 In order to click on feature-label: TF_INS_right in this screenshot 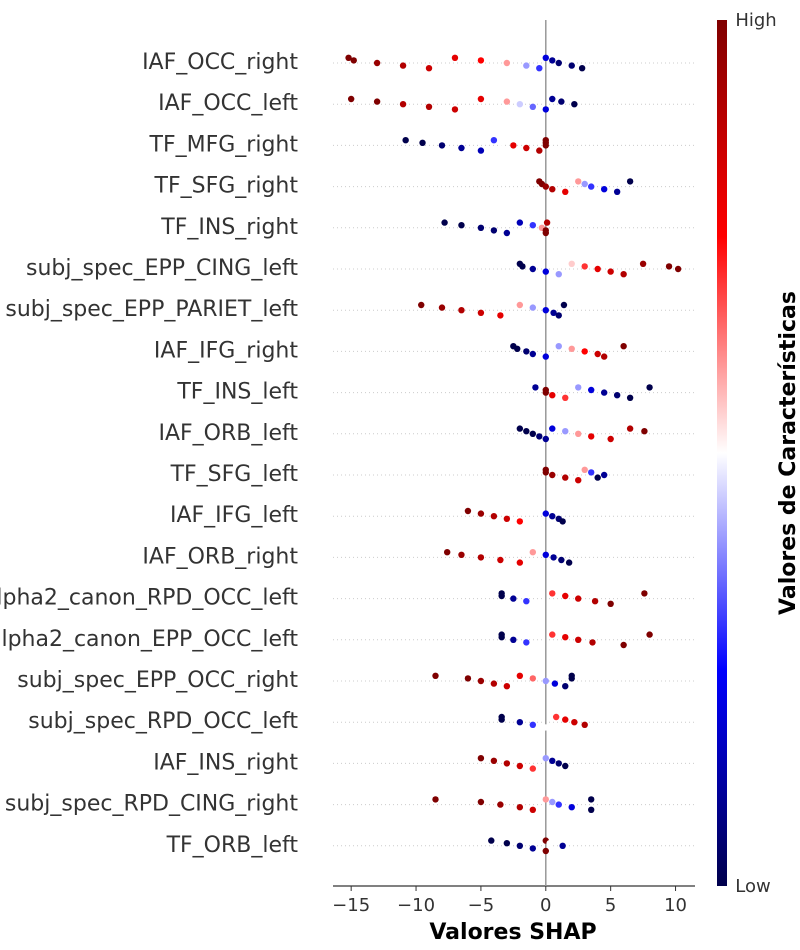, I will do `click(229, 227)`.